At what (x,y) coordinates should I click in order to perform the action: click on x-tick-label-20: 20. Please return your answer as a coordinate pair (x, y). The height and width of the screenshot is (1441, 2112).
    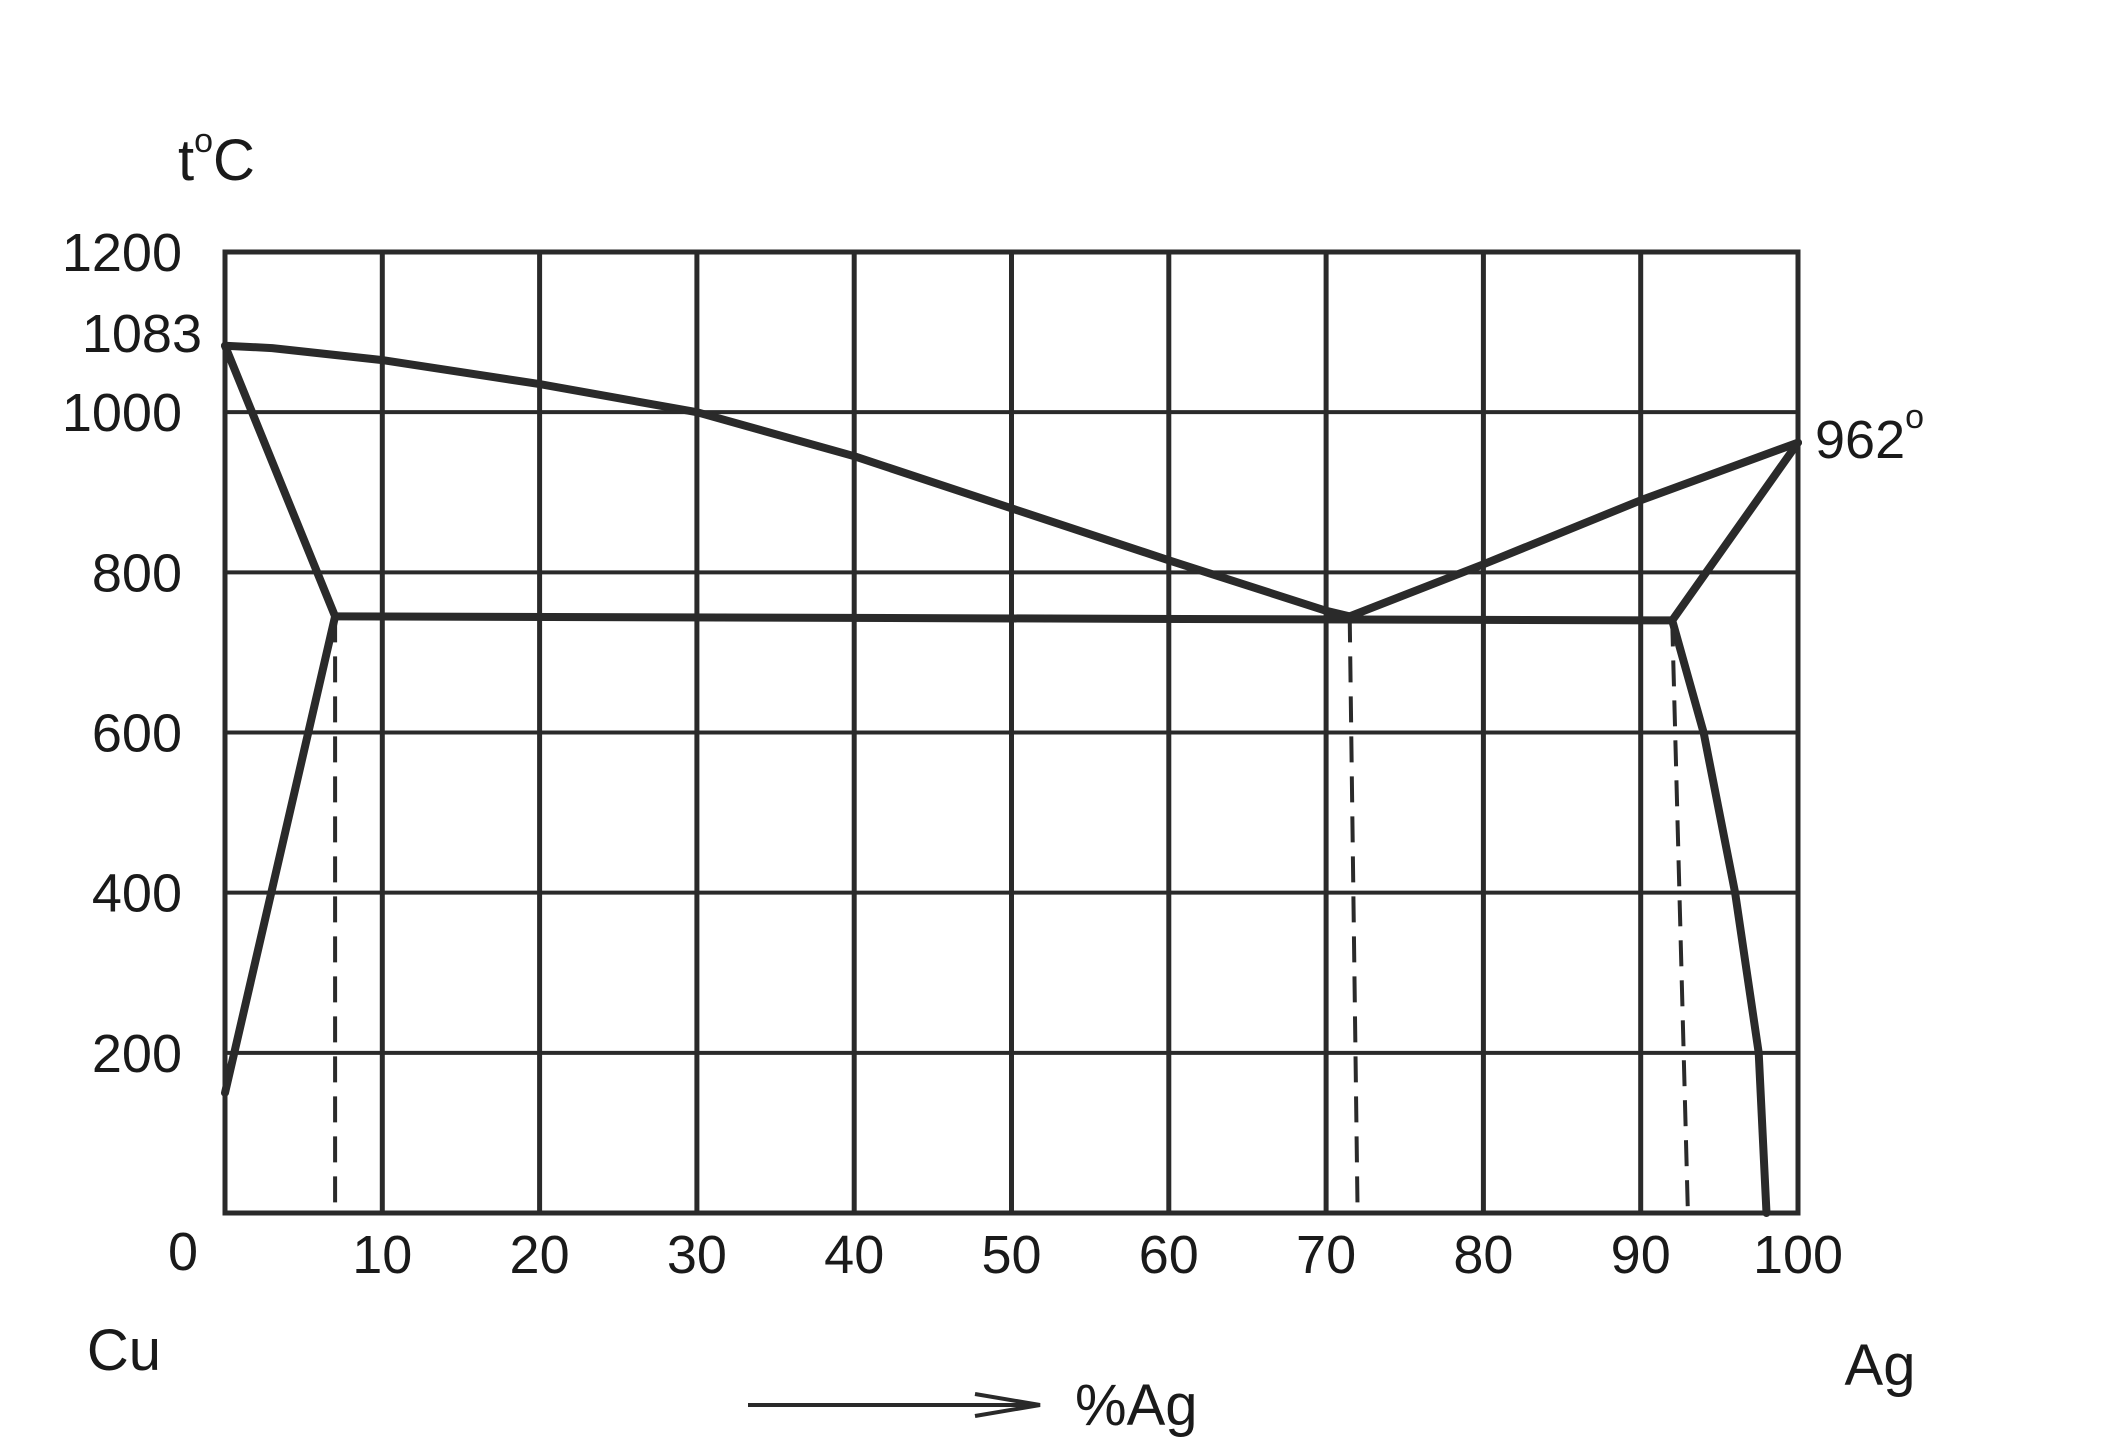
    Looking at the image, I should click on (540, 1255).